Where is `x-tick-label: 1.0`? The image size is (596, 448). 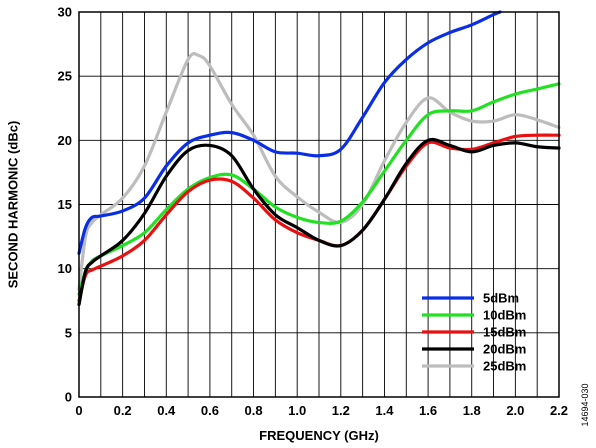
x-tick-label: 1.0 is located at coordinates (297, 410).